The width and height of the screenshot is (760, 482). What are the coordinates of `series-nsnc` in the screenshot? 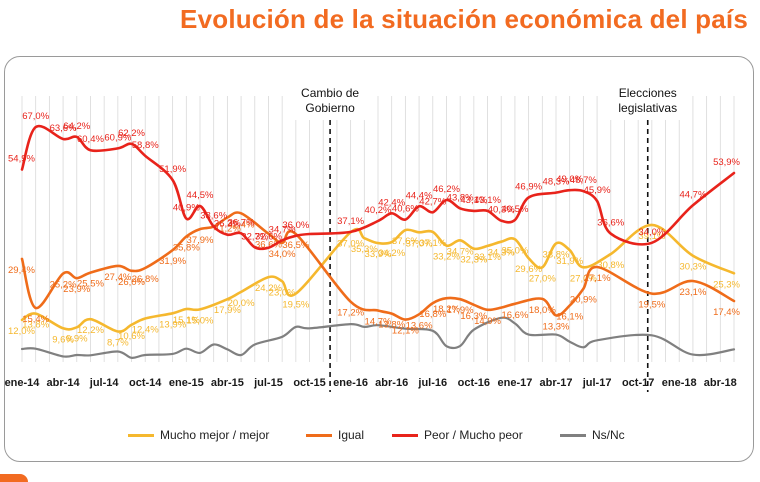 It's located at (378, 337).